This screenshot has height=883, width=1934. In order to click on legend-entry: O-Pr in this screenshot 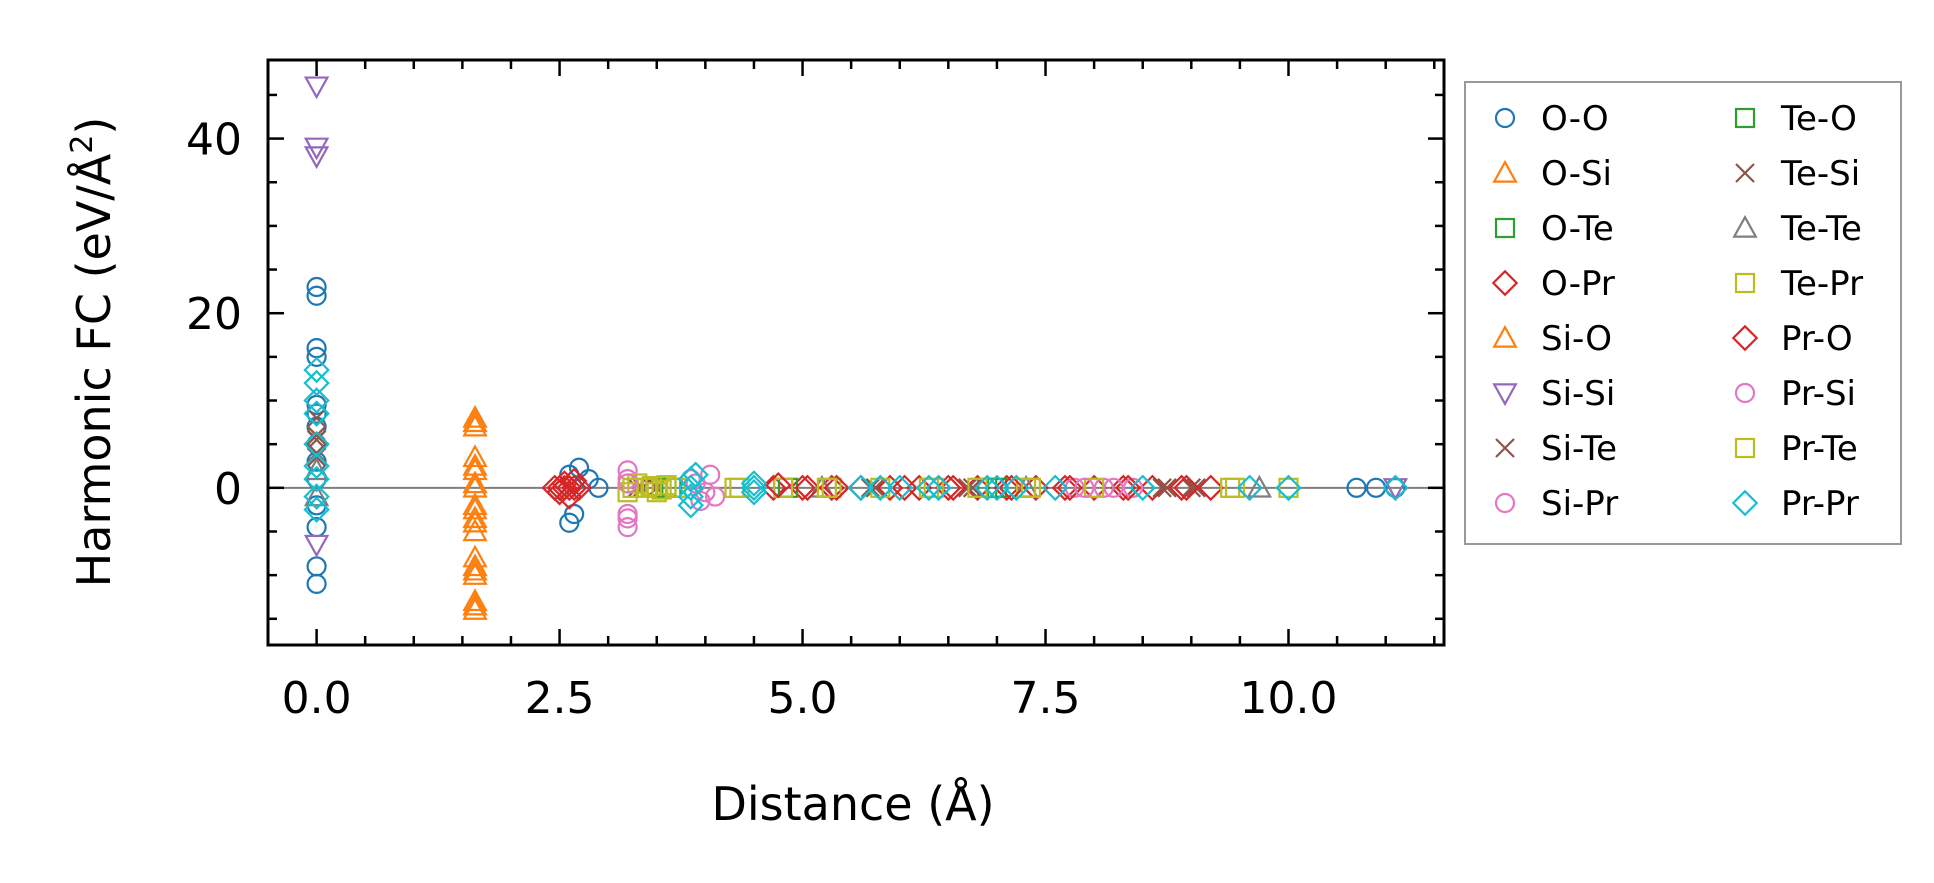, I will do `click(1553, 284)`.